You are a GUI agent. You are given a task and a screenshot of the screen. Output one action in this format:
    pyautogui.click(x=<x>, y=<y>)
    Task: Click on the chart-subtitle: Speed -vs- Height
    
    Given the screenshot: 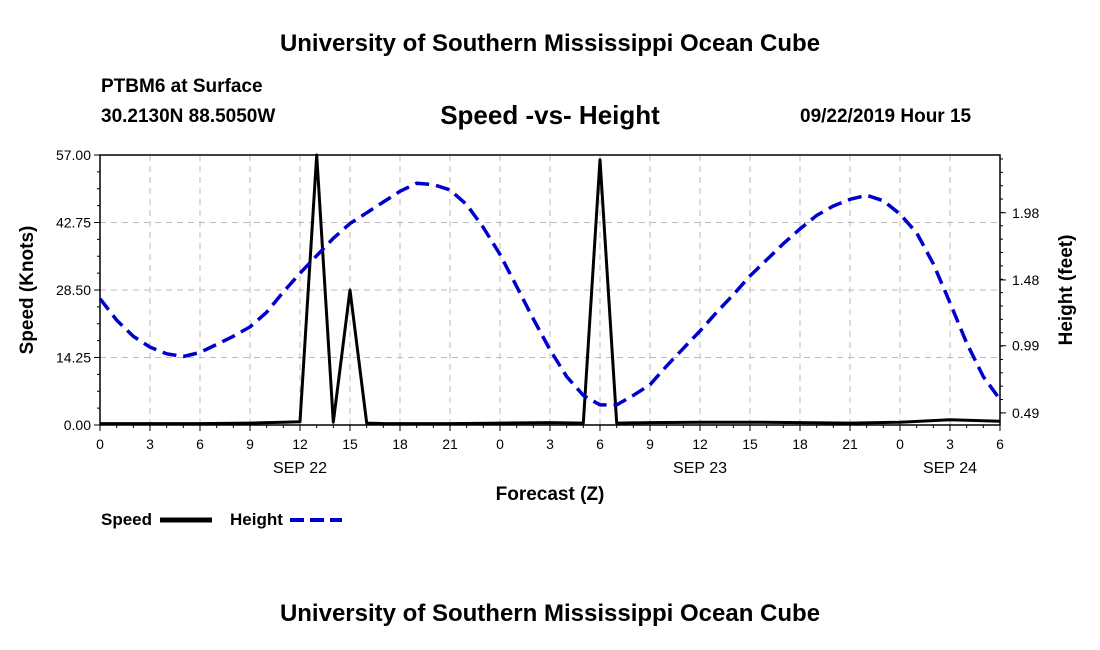 What is the action you would take?
    pyautogui.click(x=550, y=115)
    